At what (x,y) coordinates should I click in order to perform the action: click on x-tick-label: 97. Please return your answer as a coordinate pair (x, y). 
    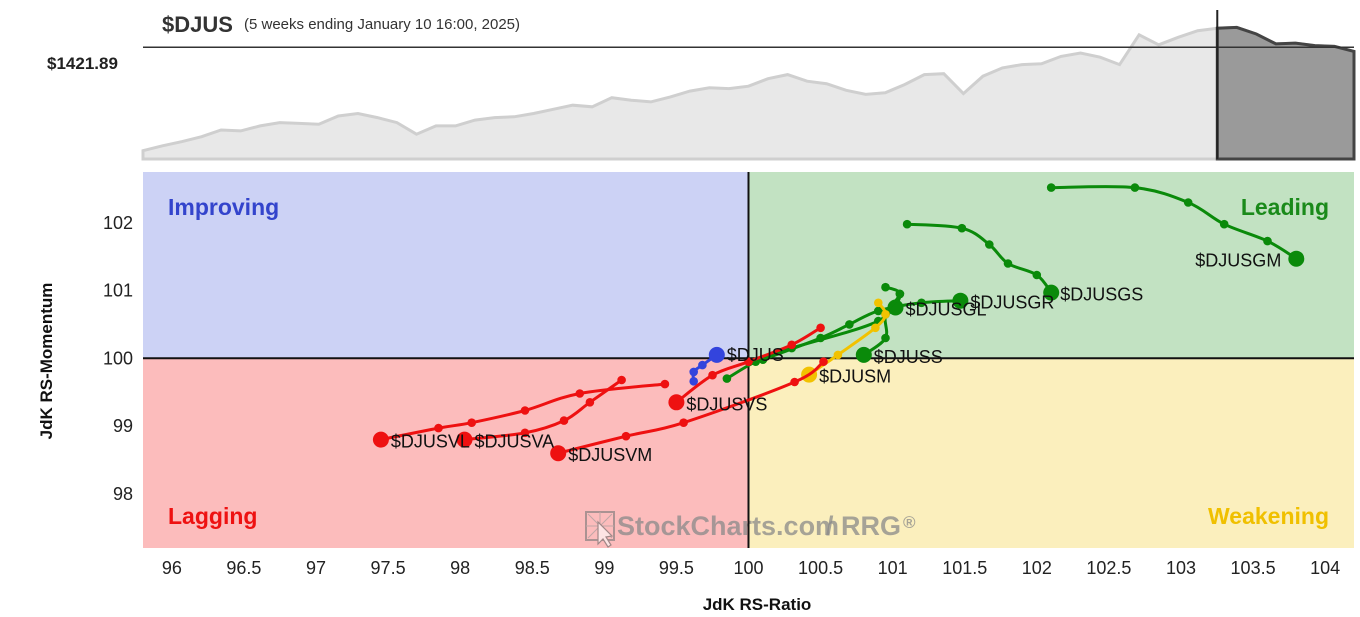
    Looking at the image, I should click on (316, 568).